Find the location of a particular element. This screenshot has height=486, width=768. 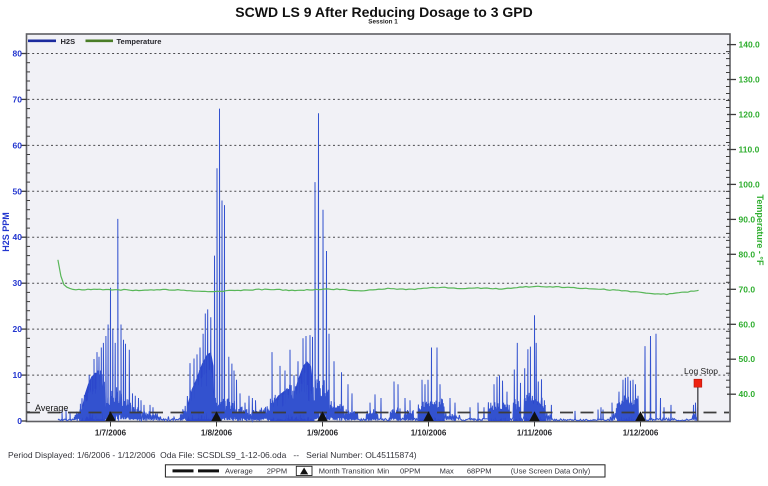

svg-text: Min is located at coordinates (383, 471).